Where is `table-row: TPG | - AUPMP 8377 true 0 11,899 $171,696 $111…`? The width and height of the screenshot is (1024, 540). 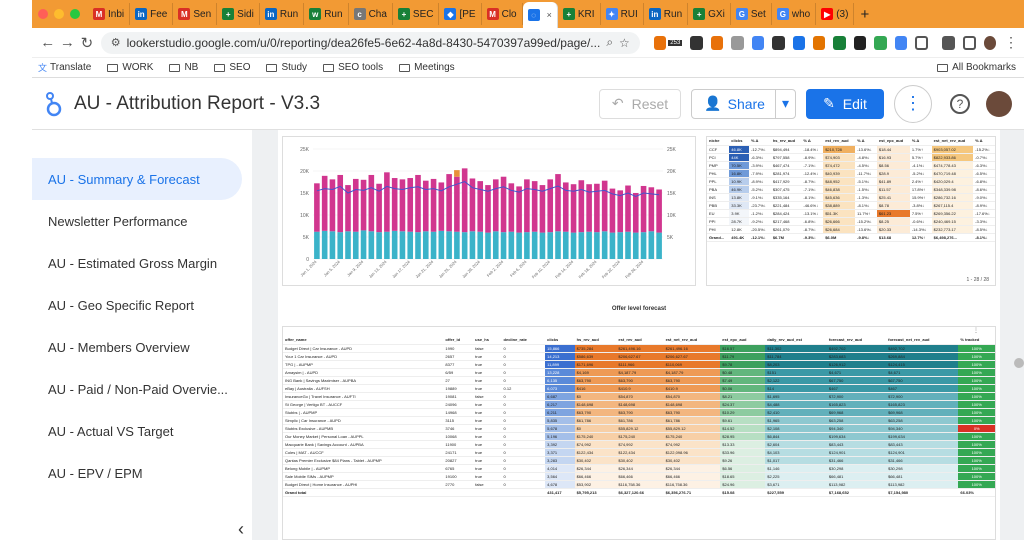 table-row: TPG | - AUPMP 8377 true 0 11,899 $171,696 $111… is located at coordinates (639, 364).